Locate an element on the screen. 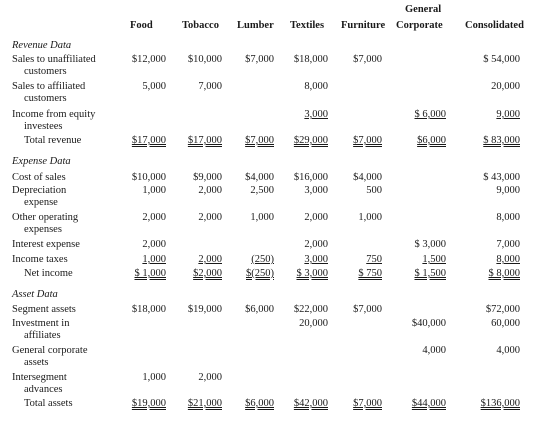 The height and width of the screenshot is (425, 554). cell-consolidated: $ 8,000 is located at coordinates (504, 273).